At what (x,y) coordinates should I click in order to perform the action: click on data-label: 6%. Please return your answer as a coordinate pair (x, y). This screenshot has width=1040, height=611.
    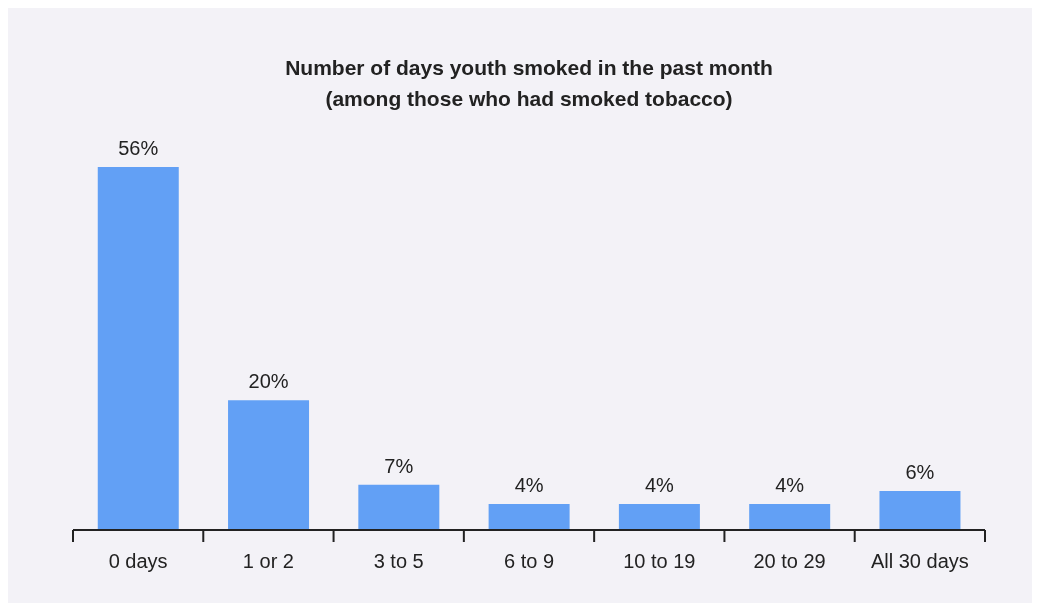
    Looking at the image, I should click on (920, 472).